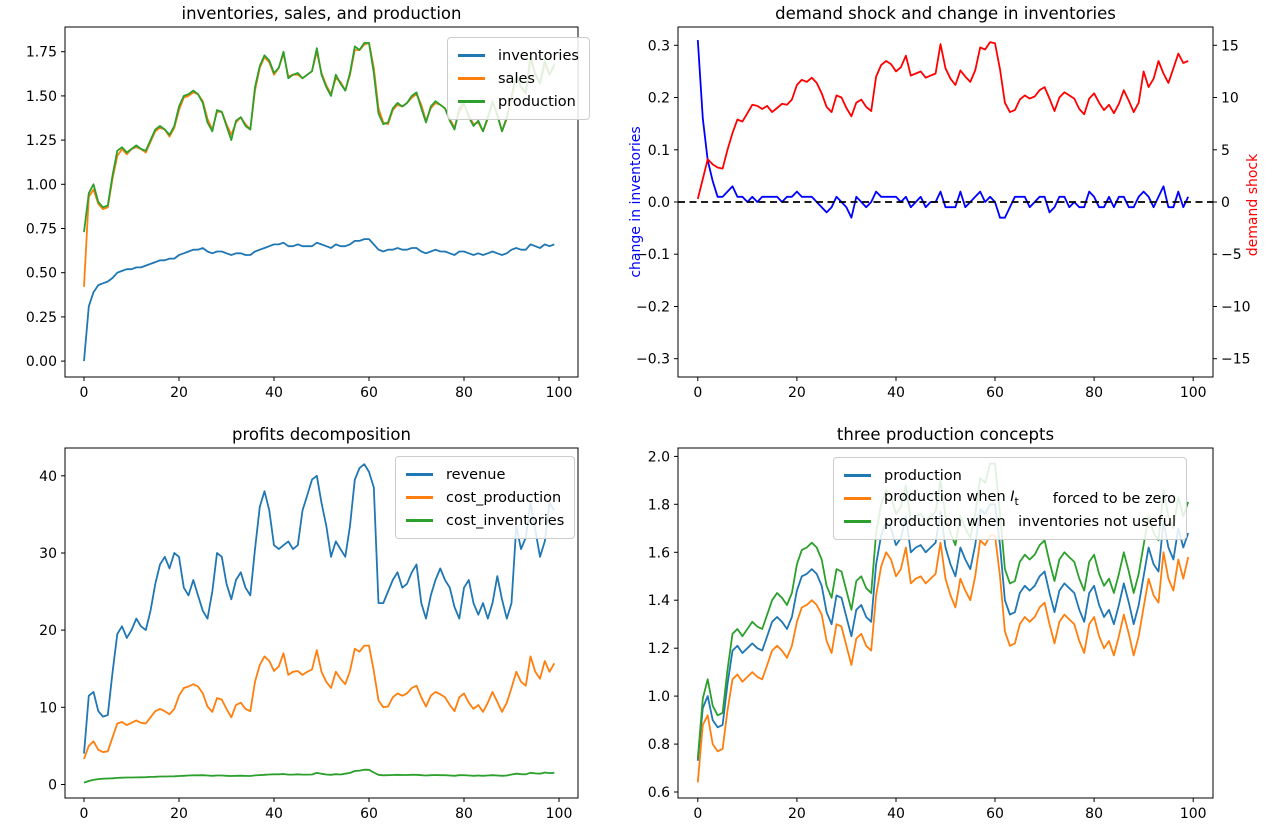 The width and height of the screenshot is (1281, 834). I want to click on math-sub-t: t, so click(1016, 501).